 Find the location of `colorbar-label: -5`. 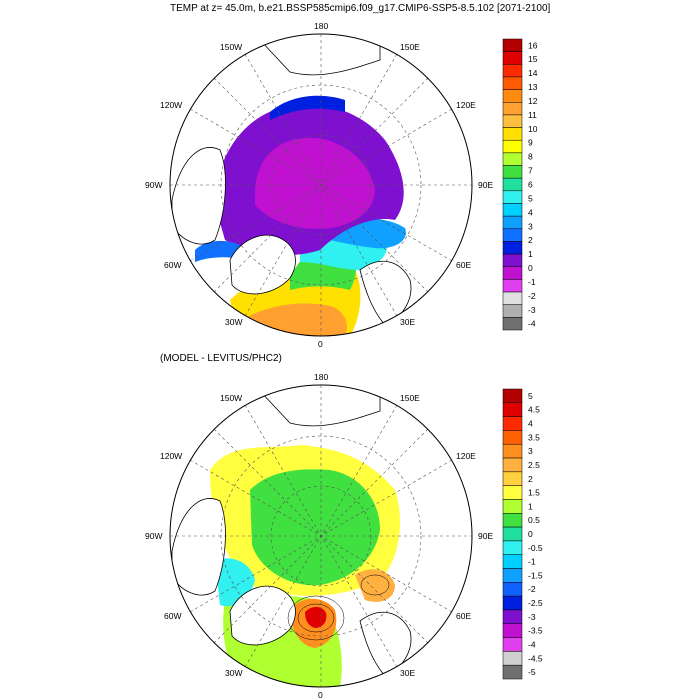

colorbar-label: -5 is located at coordinates (532, 672).